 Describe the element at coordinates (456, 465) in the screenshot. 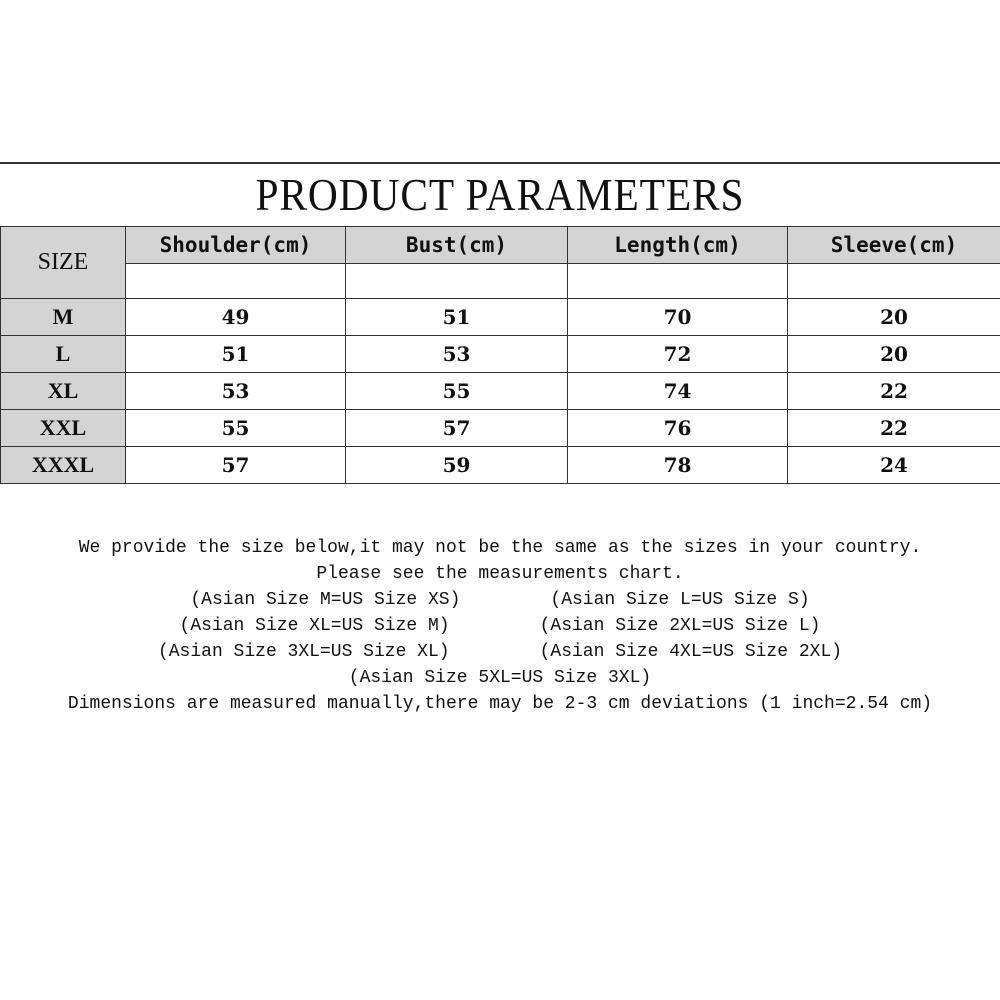

I see `value-cell: 59` at that location.